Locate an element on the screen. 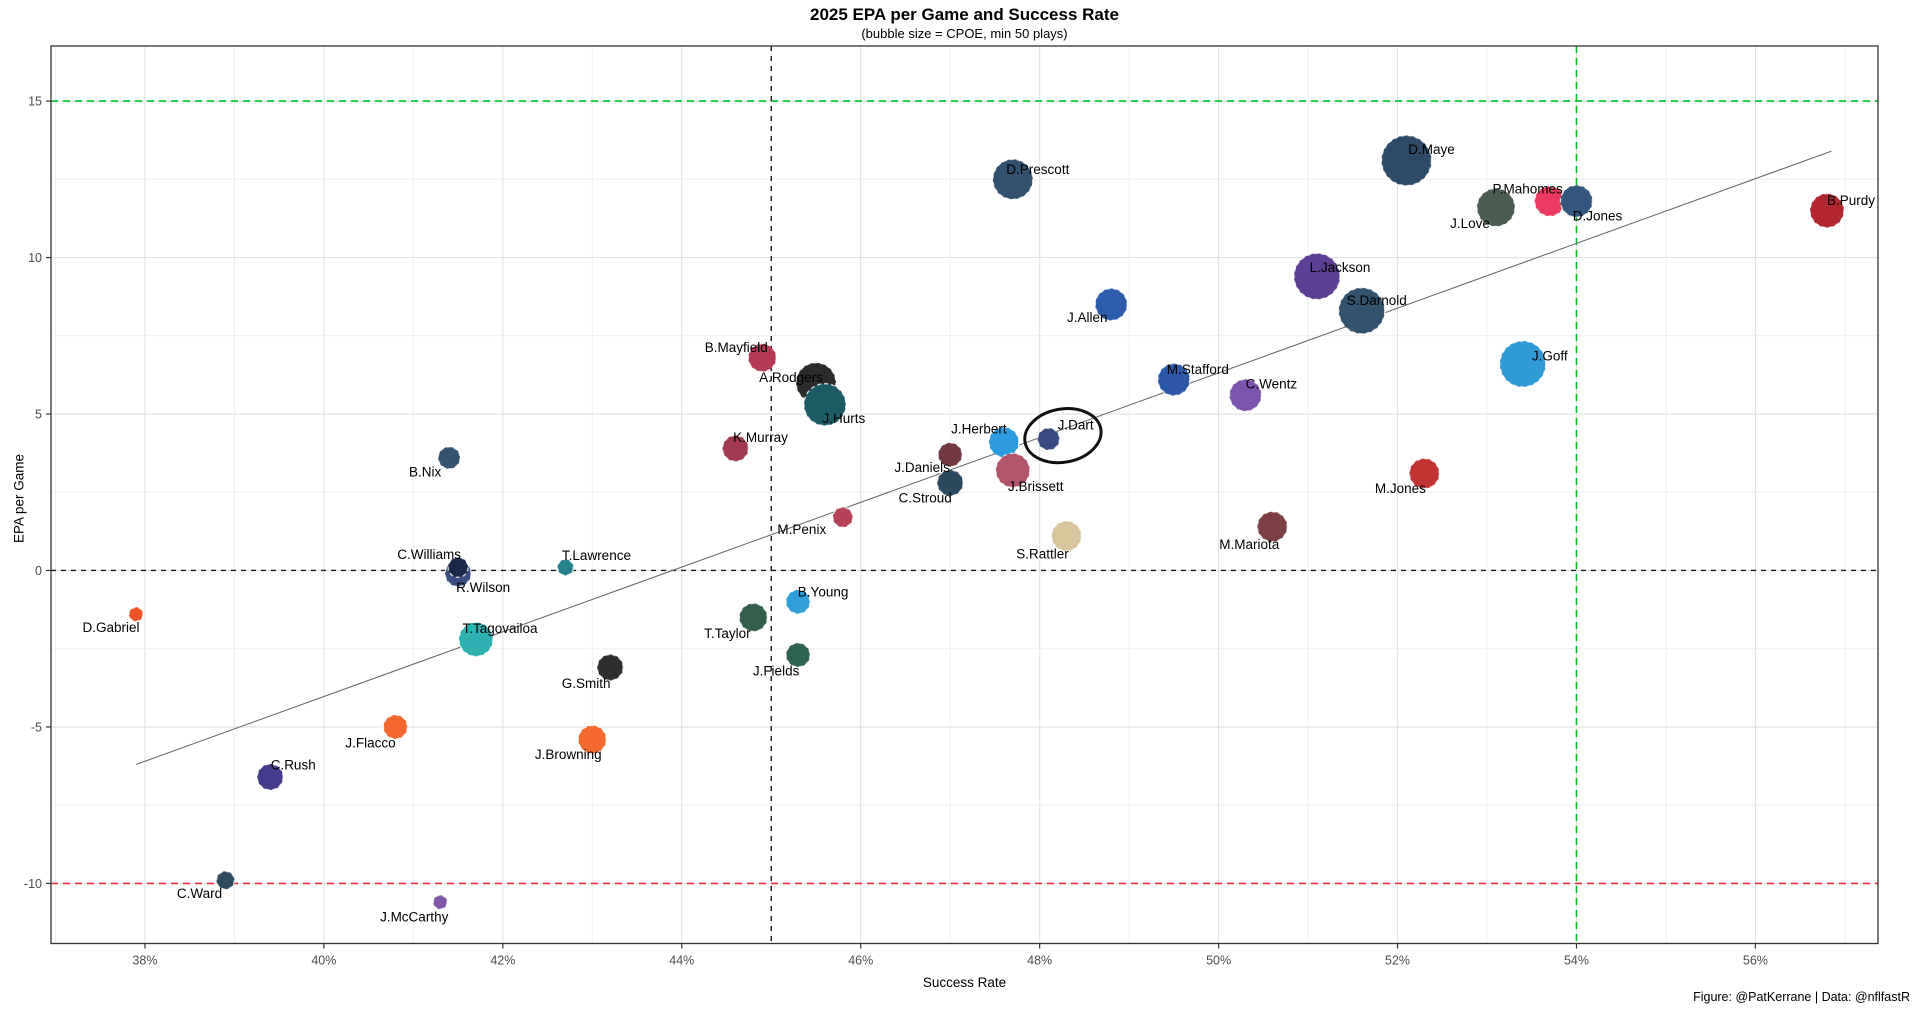  data-point-label-m-stafford: M.Stafford is located at coordinates (1198, 369).